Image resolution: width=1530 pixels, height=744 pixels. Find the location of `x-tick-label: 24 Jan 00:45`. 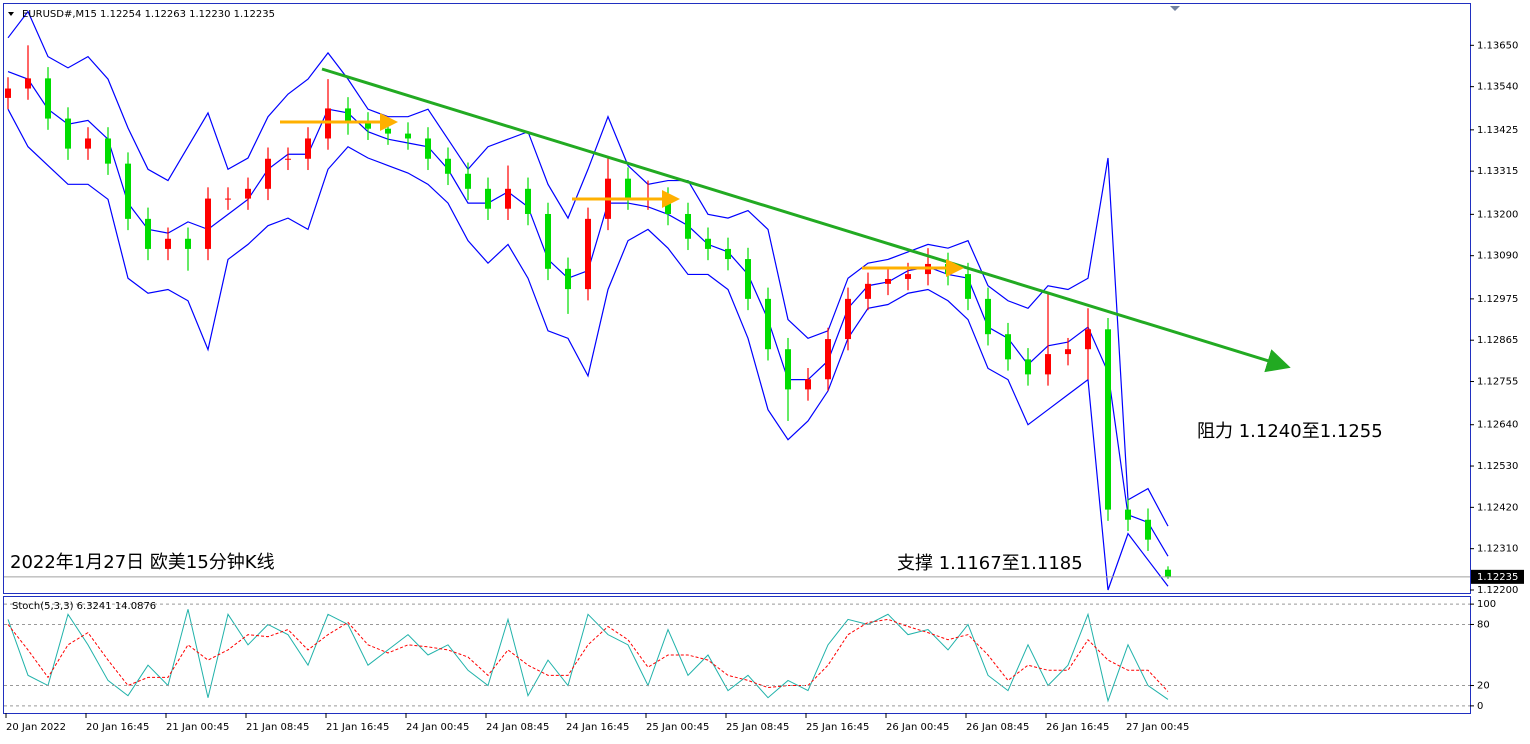

x-tick-label: 24 Jan 00:45 is located at coordinates (437, 727).